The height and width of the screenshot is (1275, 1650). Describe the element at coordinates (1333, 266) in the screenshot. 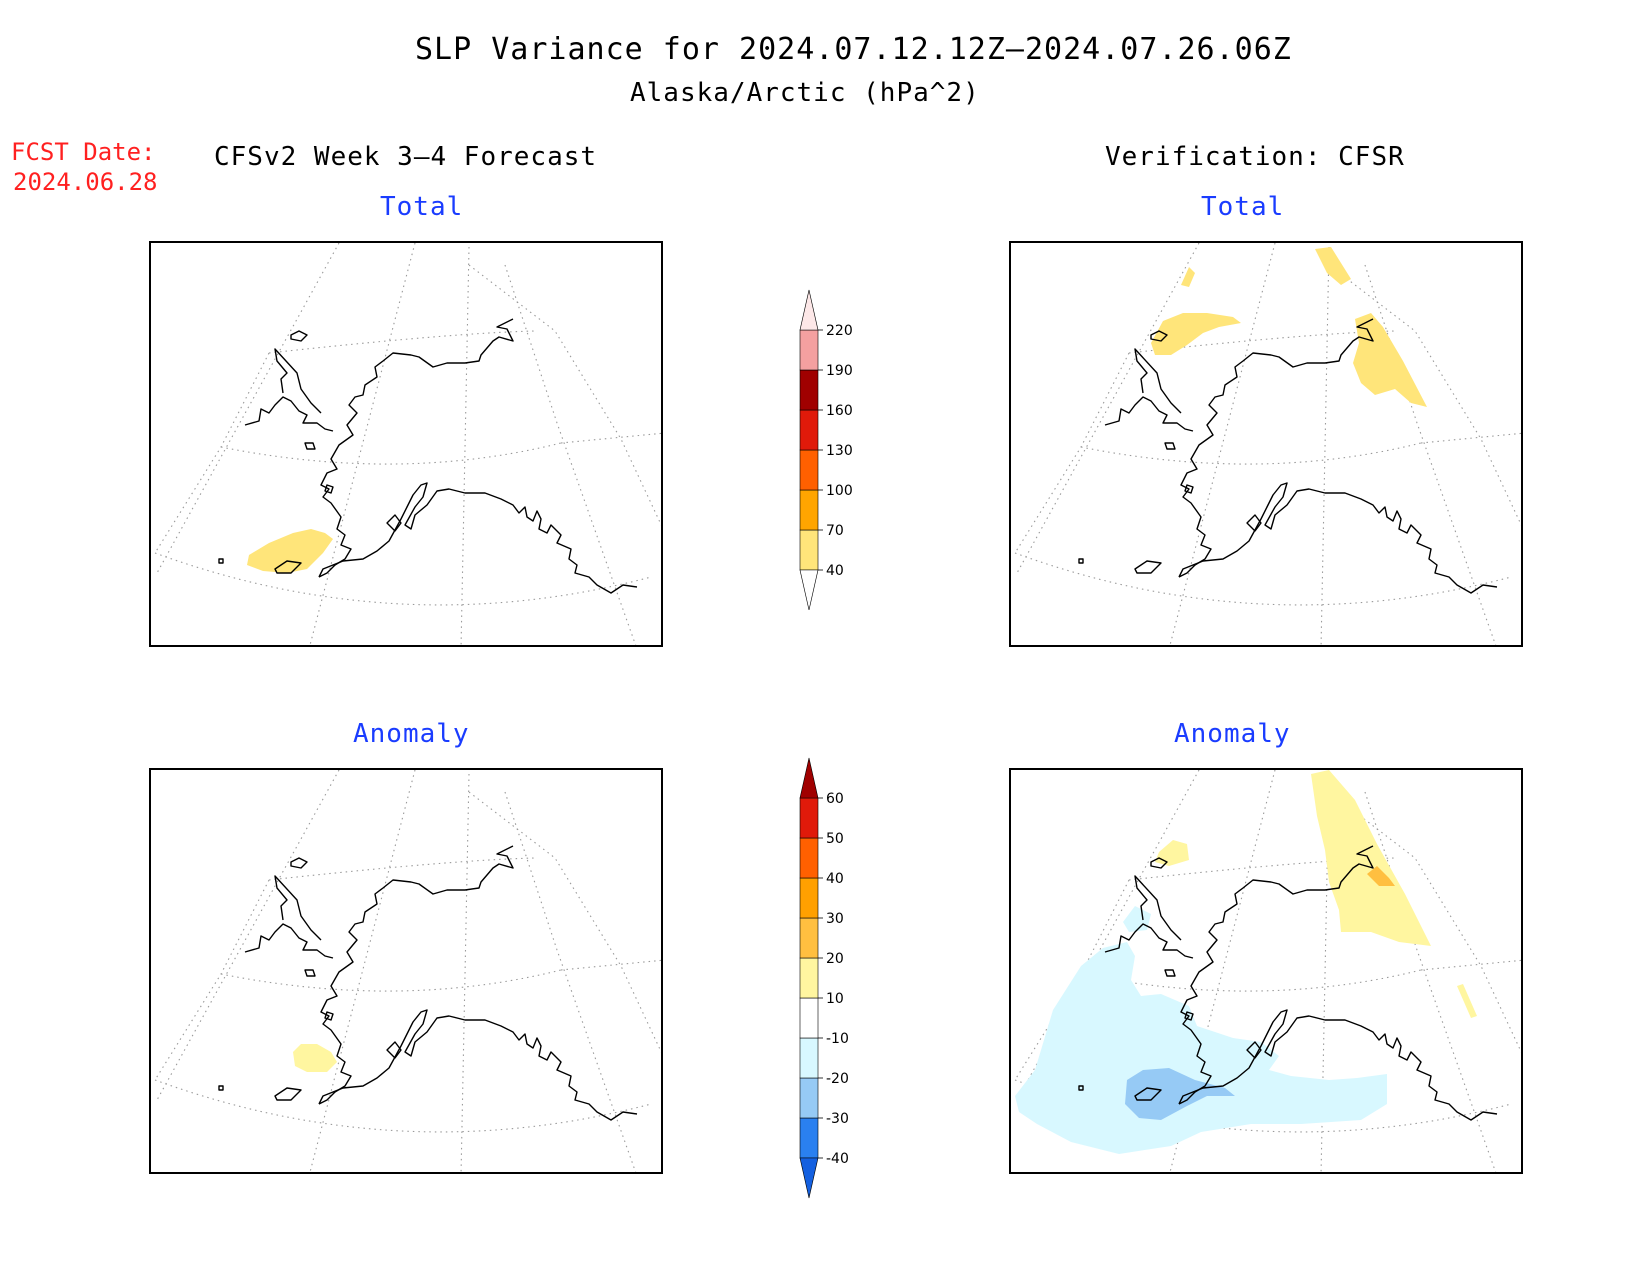

I see `shade-verification-total-top` at that location.